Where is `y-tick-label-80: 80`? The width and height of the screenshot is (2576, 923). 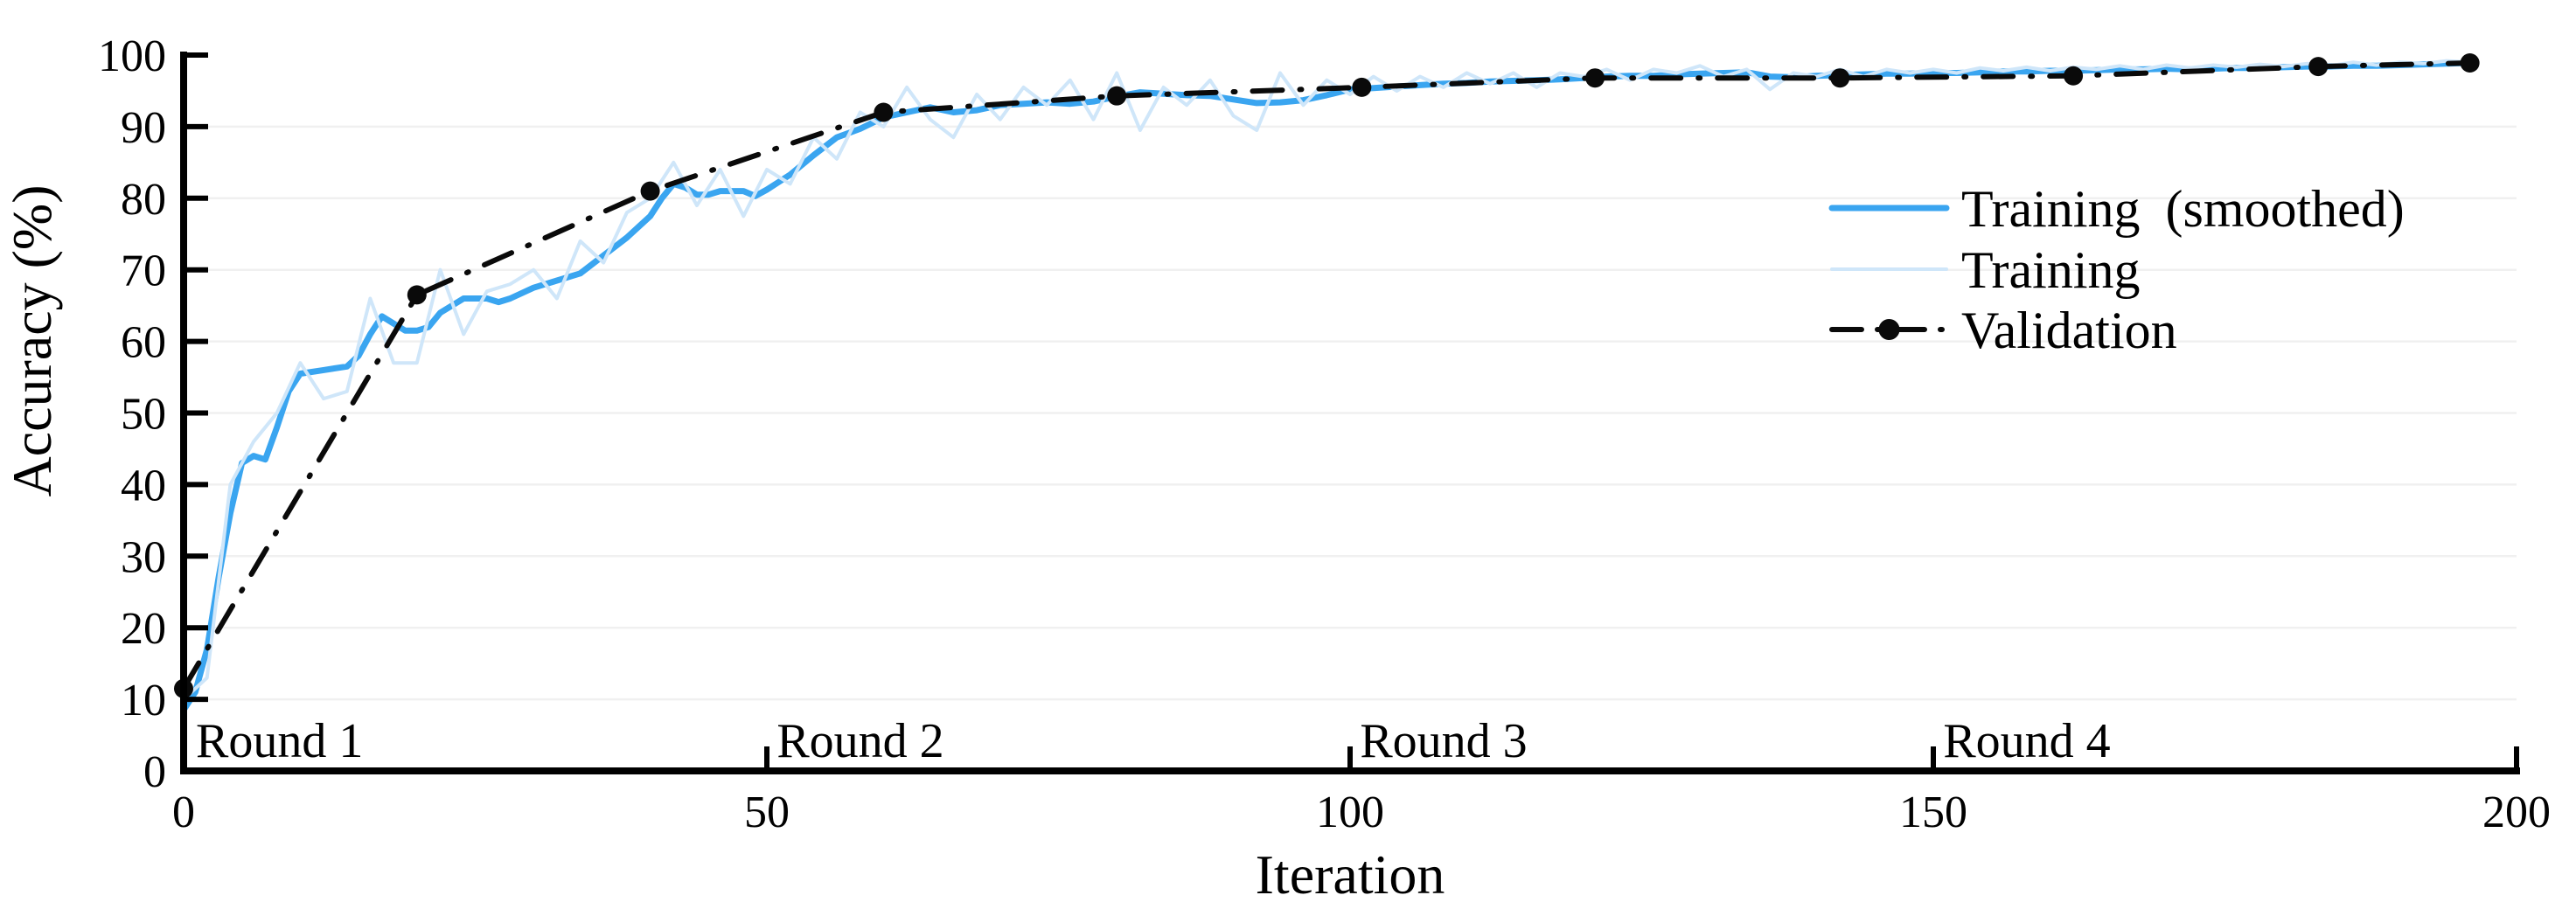 y-tick-label-80: 80 is located at coordinates (143, 200).